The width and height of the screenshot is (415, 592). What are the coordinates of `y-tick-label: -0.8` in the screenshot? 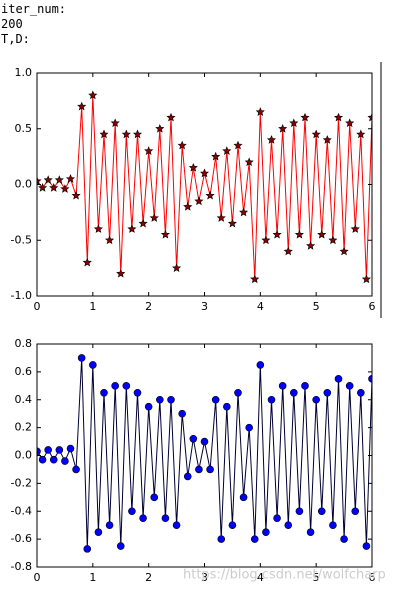 It's located at (21, 566).